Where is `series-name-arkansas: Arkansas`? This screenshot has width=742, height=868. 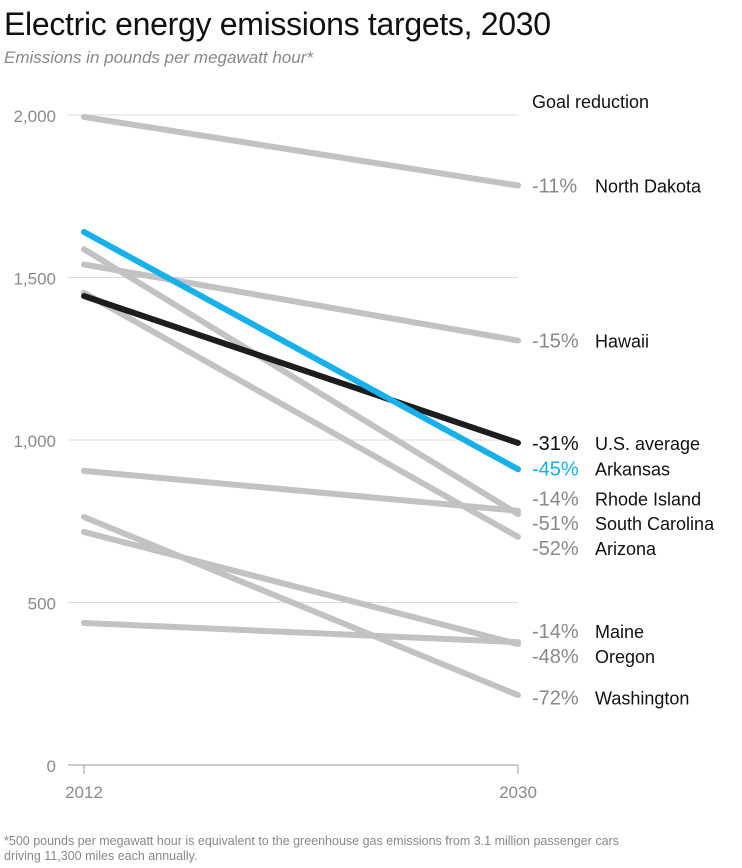 series-name-arkansas: Arkansas is located at coordinates (632, 469).